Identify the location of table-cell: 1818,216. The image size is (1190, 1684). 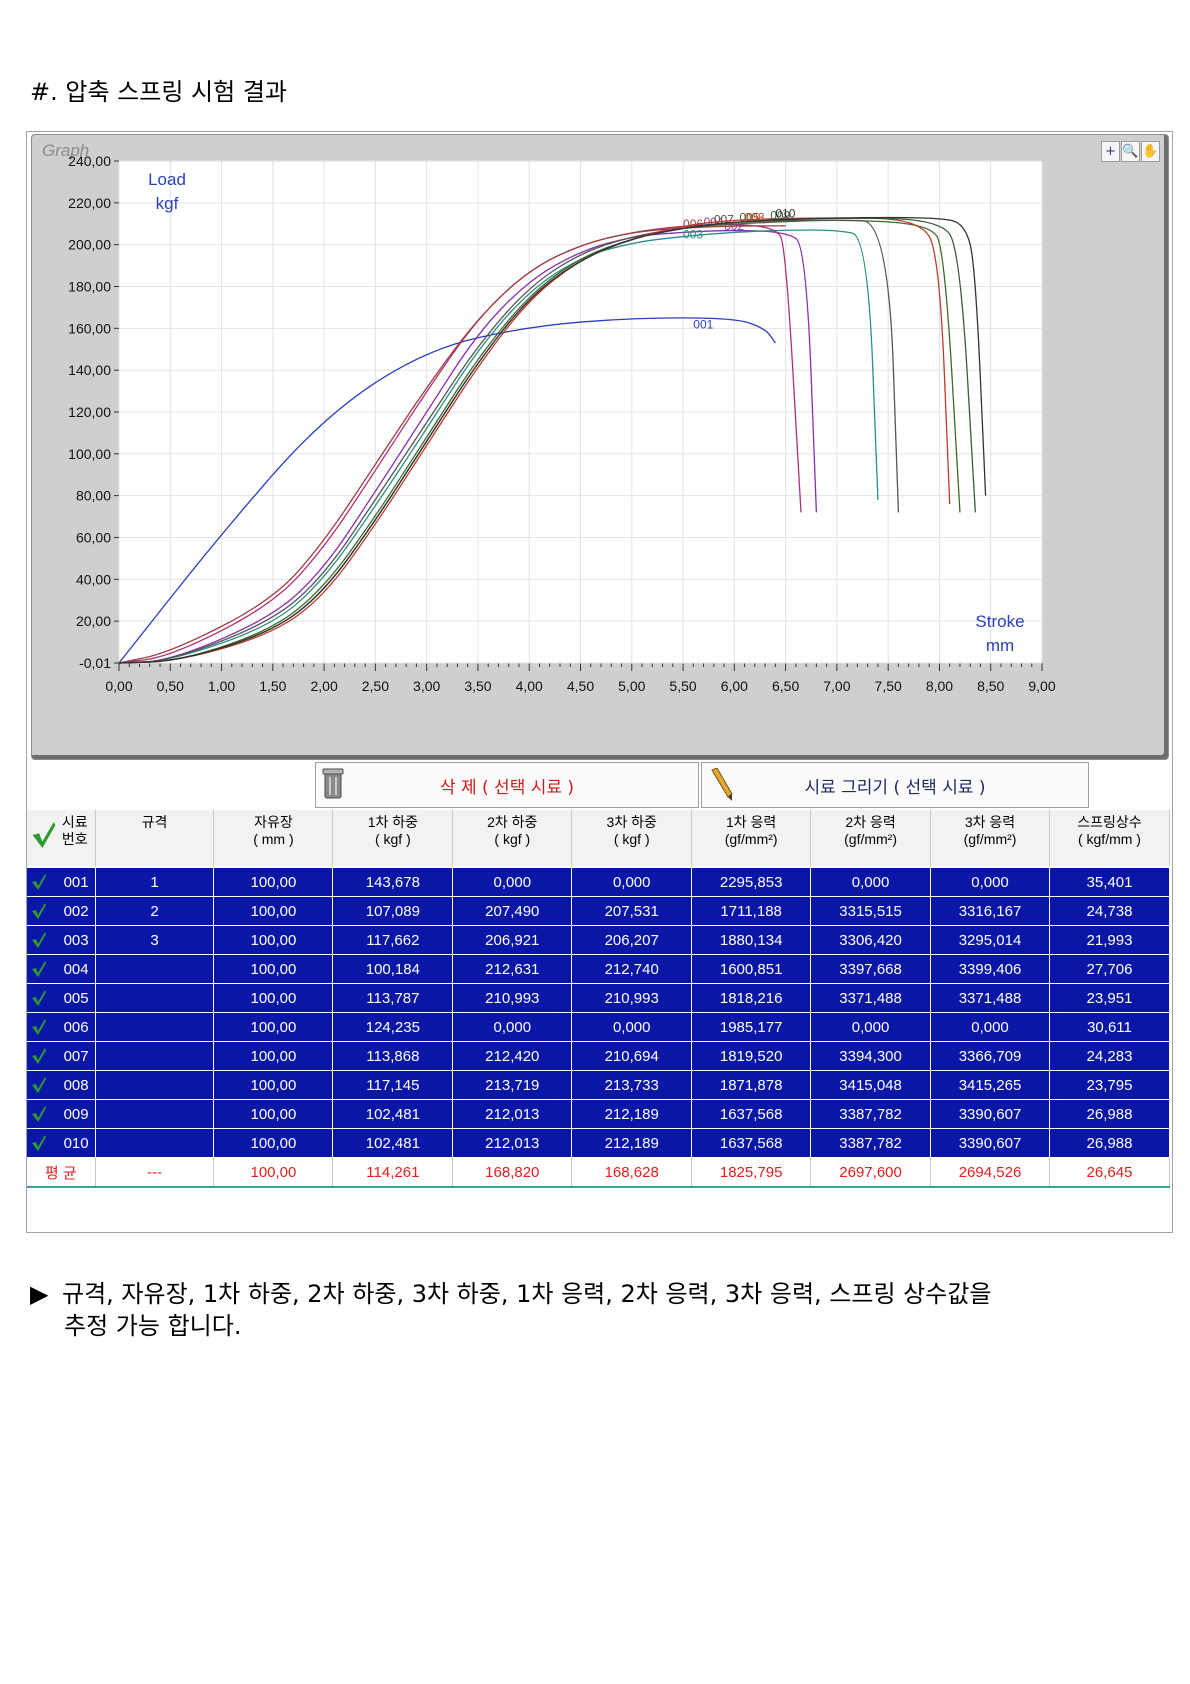
(751, 998).